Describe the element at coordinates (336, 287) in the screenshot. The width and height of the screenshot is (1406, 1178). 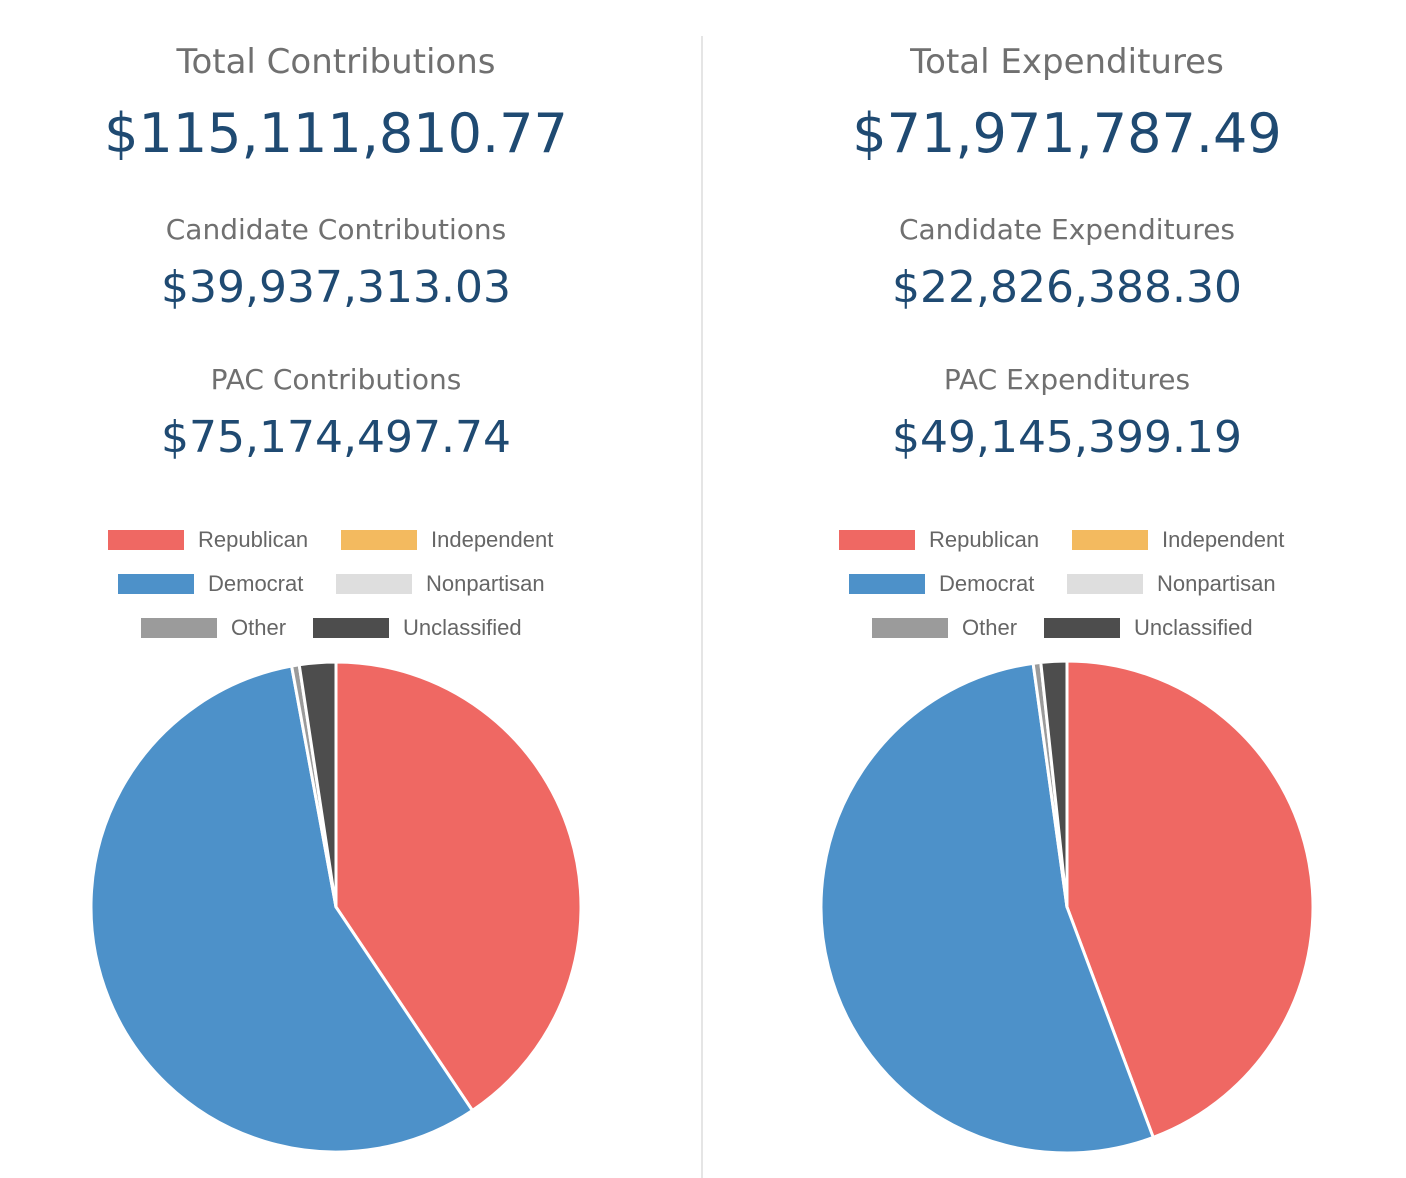
I see `candidate-contributions-value: $39,937,313.03` at that location.